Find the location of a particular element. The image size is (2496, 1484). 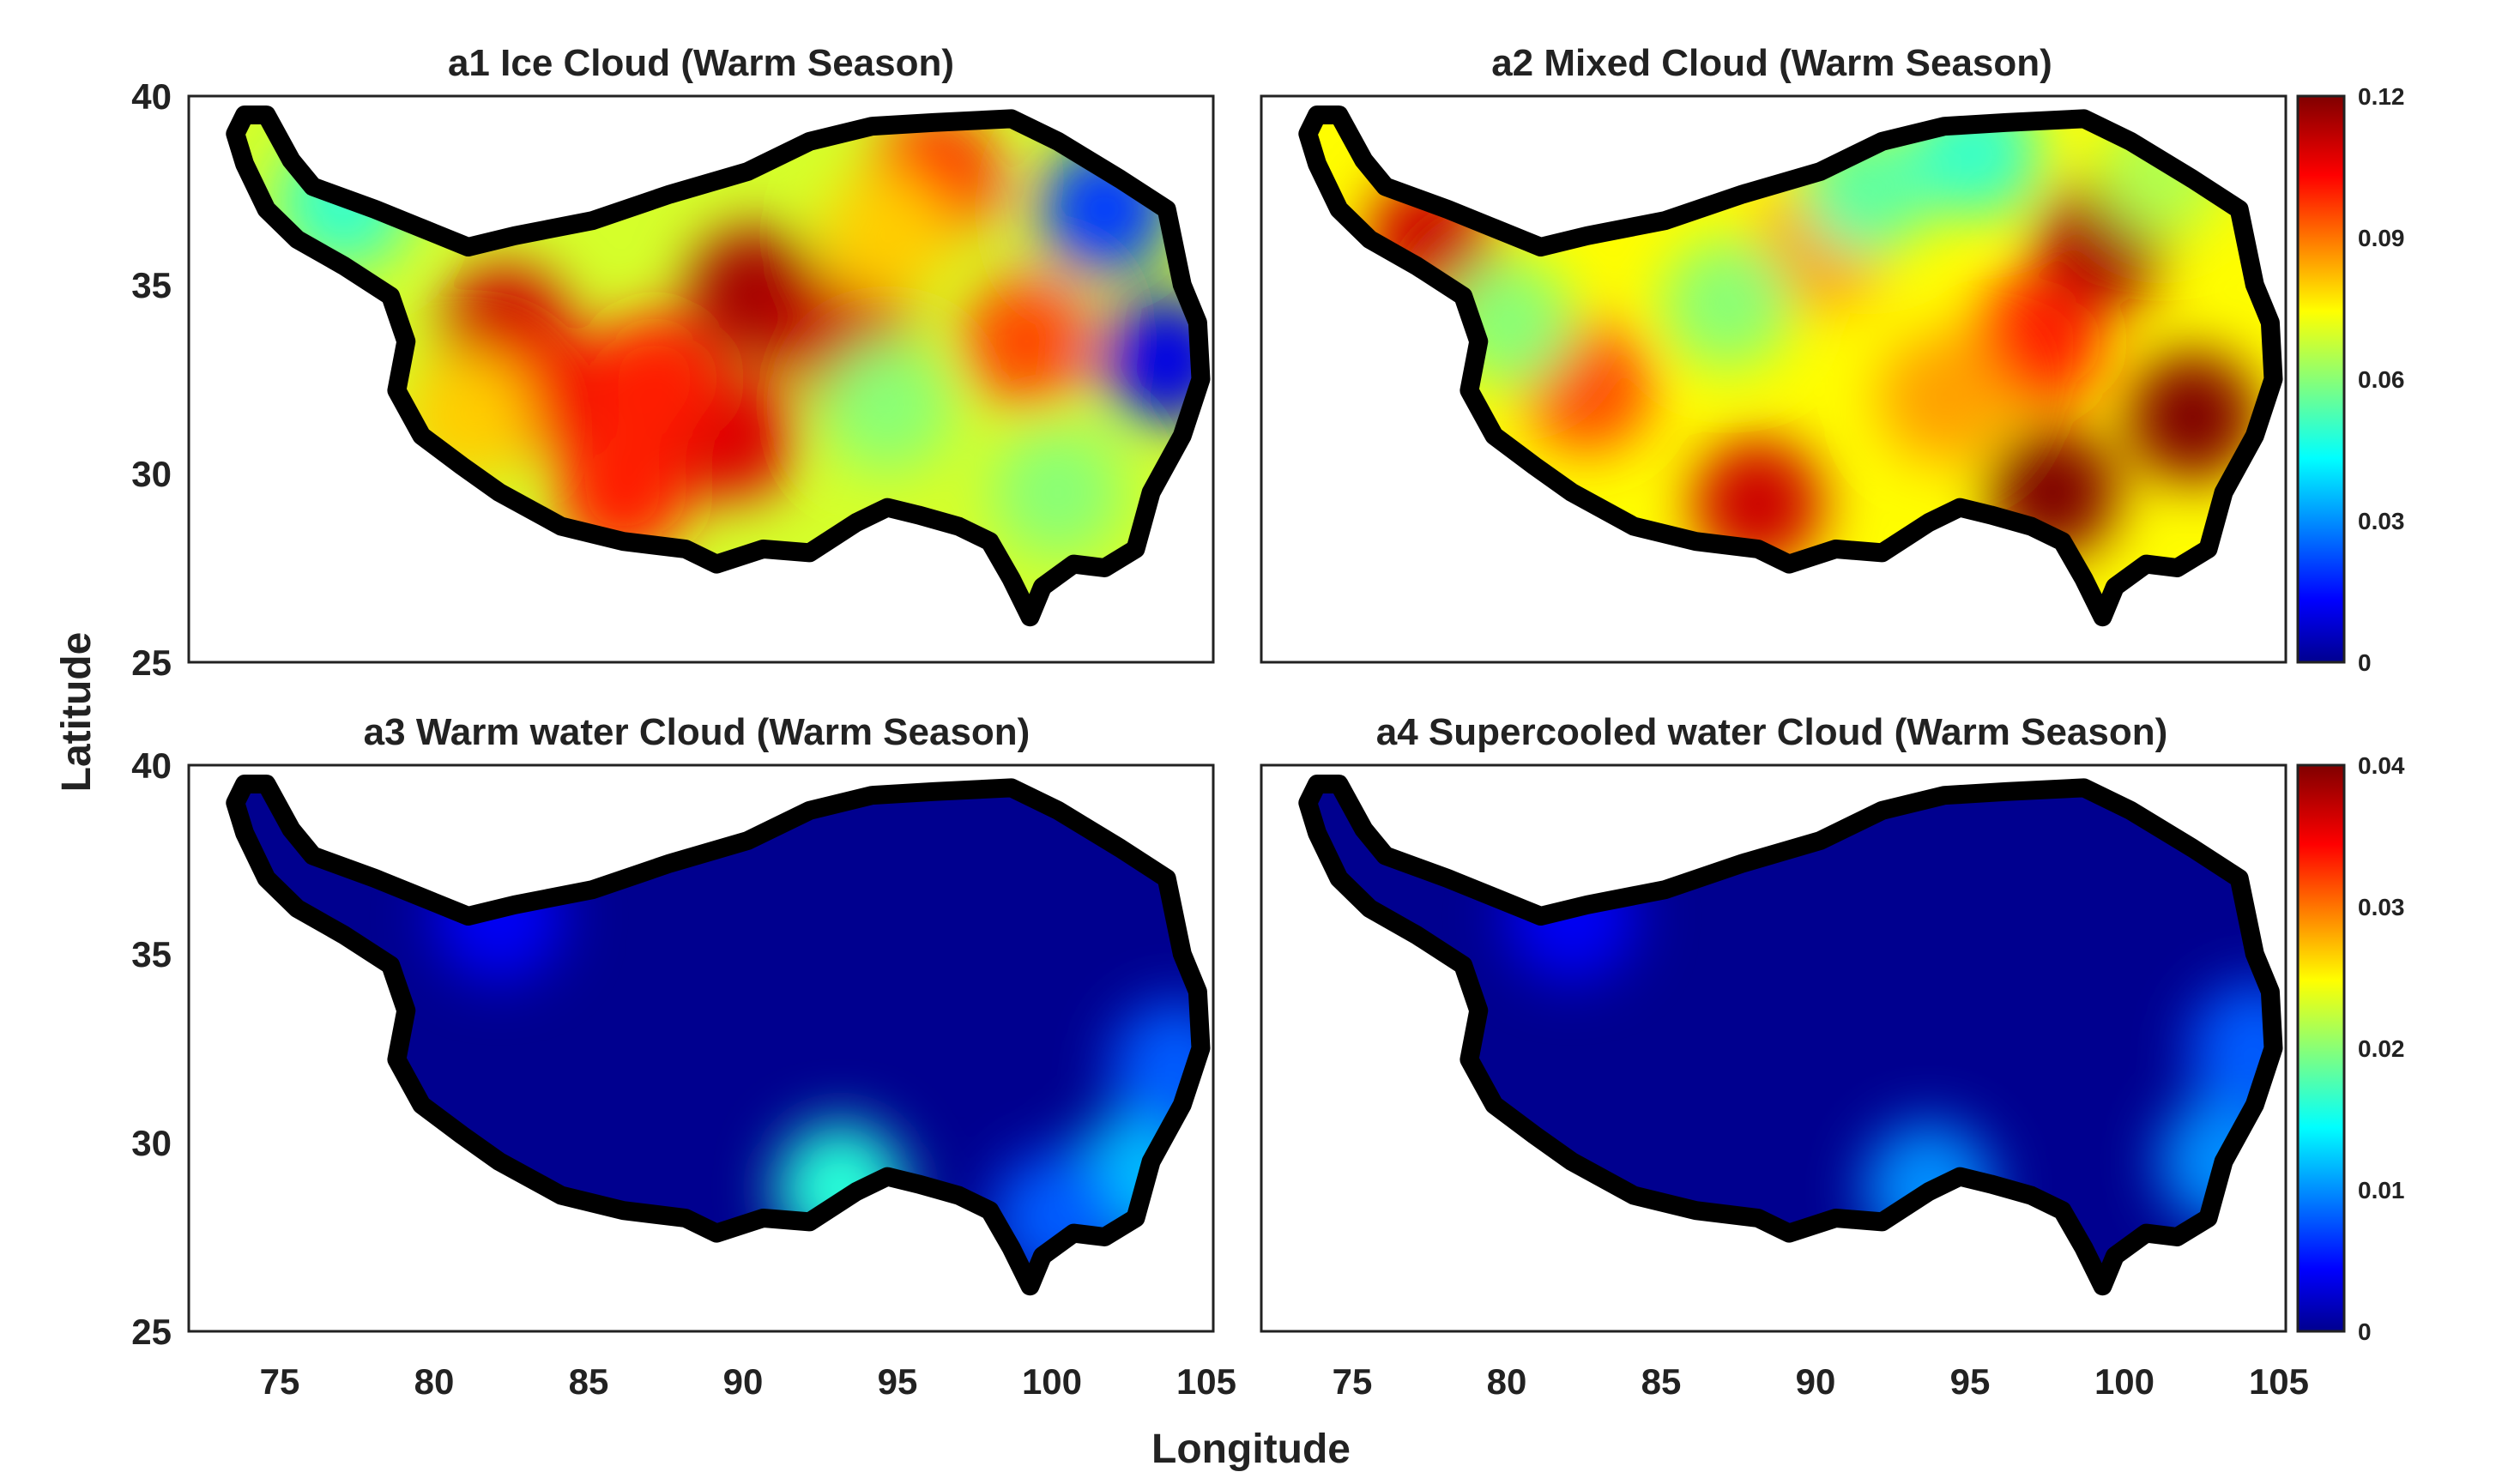

colorbar-tick-label: 0.12 is located at coordinates (2382, 96).